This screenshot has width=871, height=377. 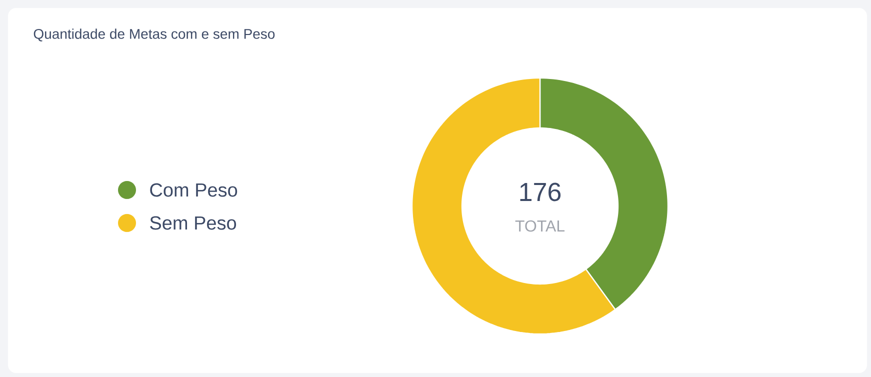 I want to click on chart-title: Quantidade de Metas com e sem Peso, so click(x=154, y=35).